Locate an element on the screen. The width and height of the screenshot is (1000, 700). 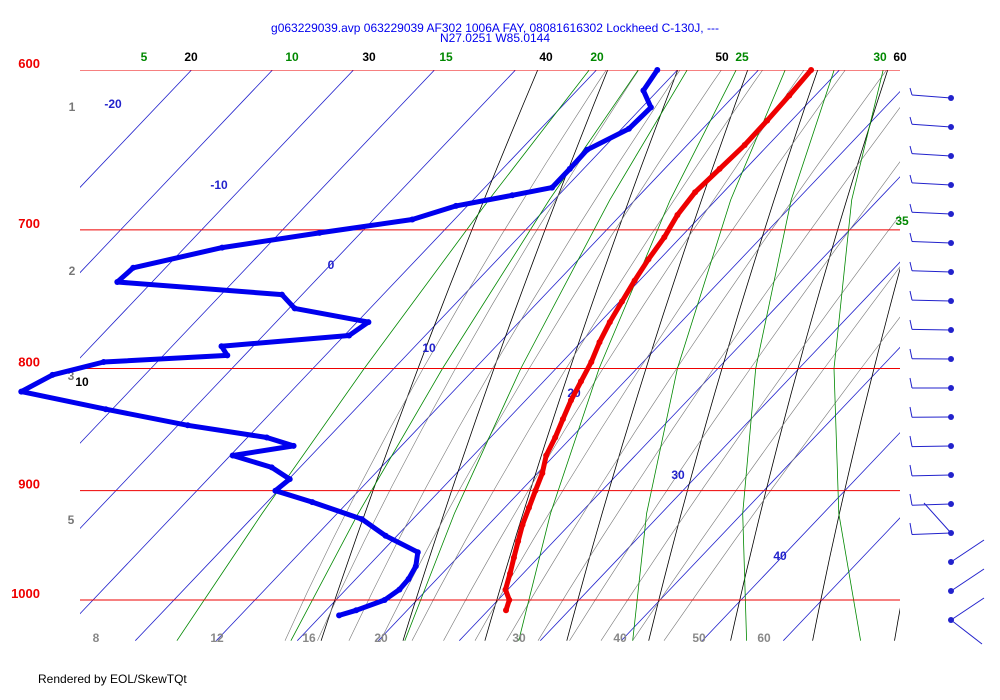
chart-title-line-2: N27.0251 W85.0144 is located at coordinates (495, 38).